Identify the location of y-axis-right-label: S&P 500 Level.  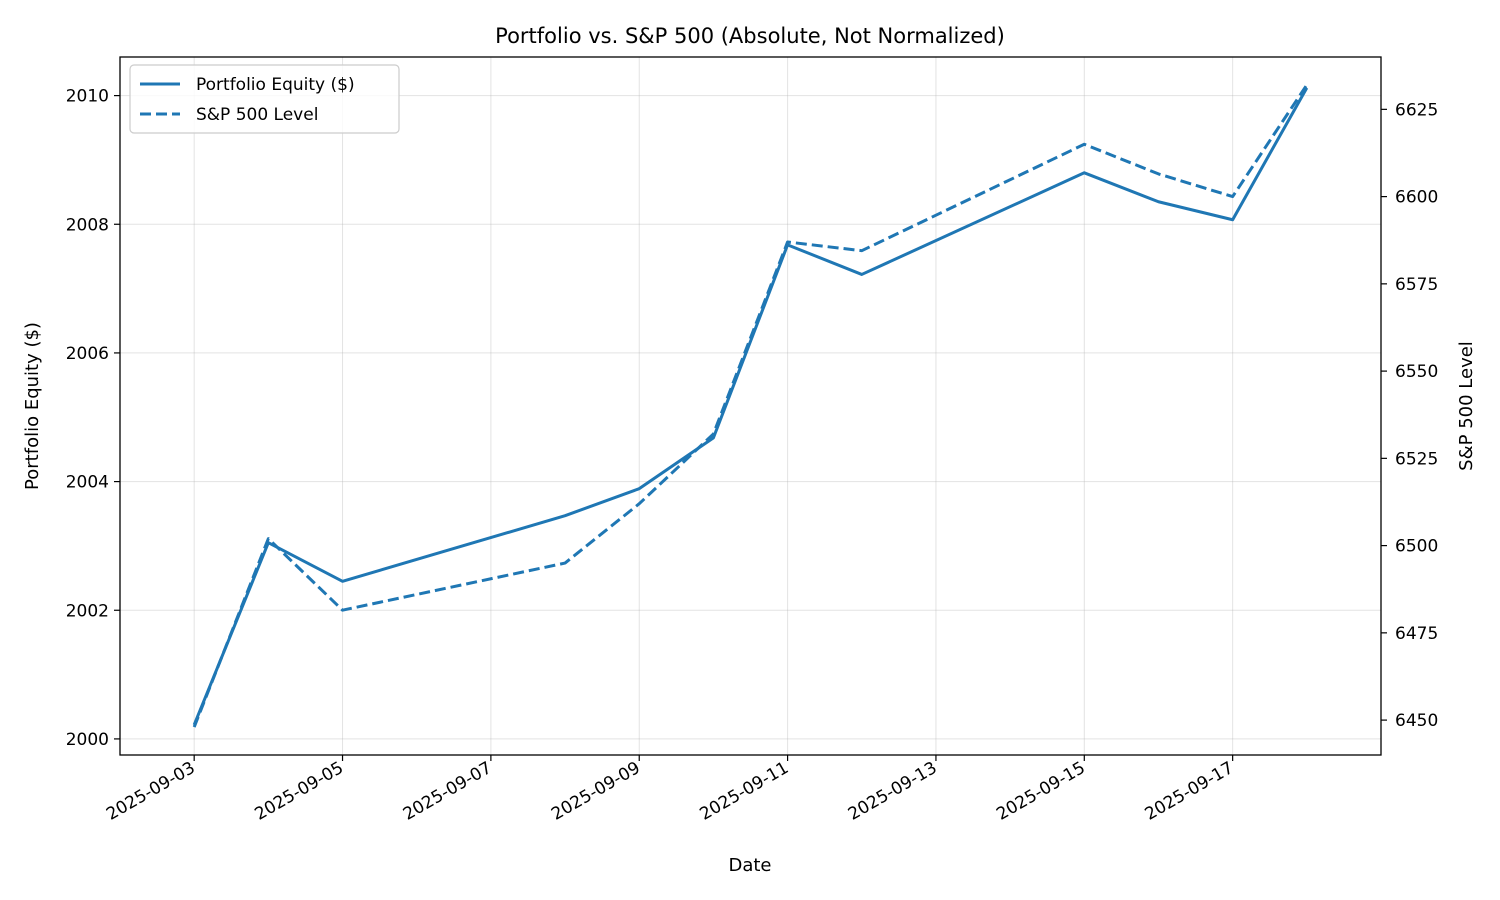
(1466, 406).